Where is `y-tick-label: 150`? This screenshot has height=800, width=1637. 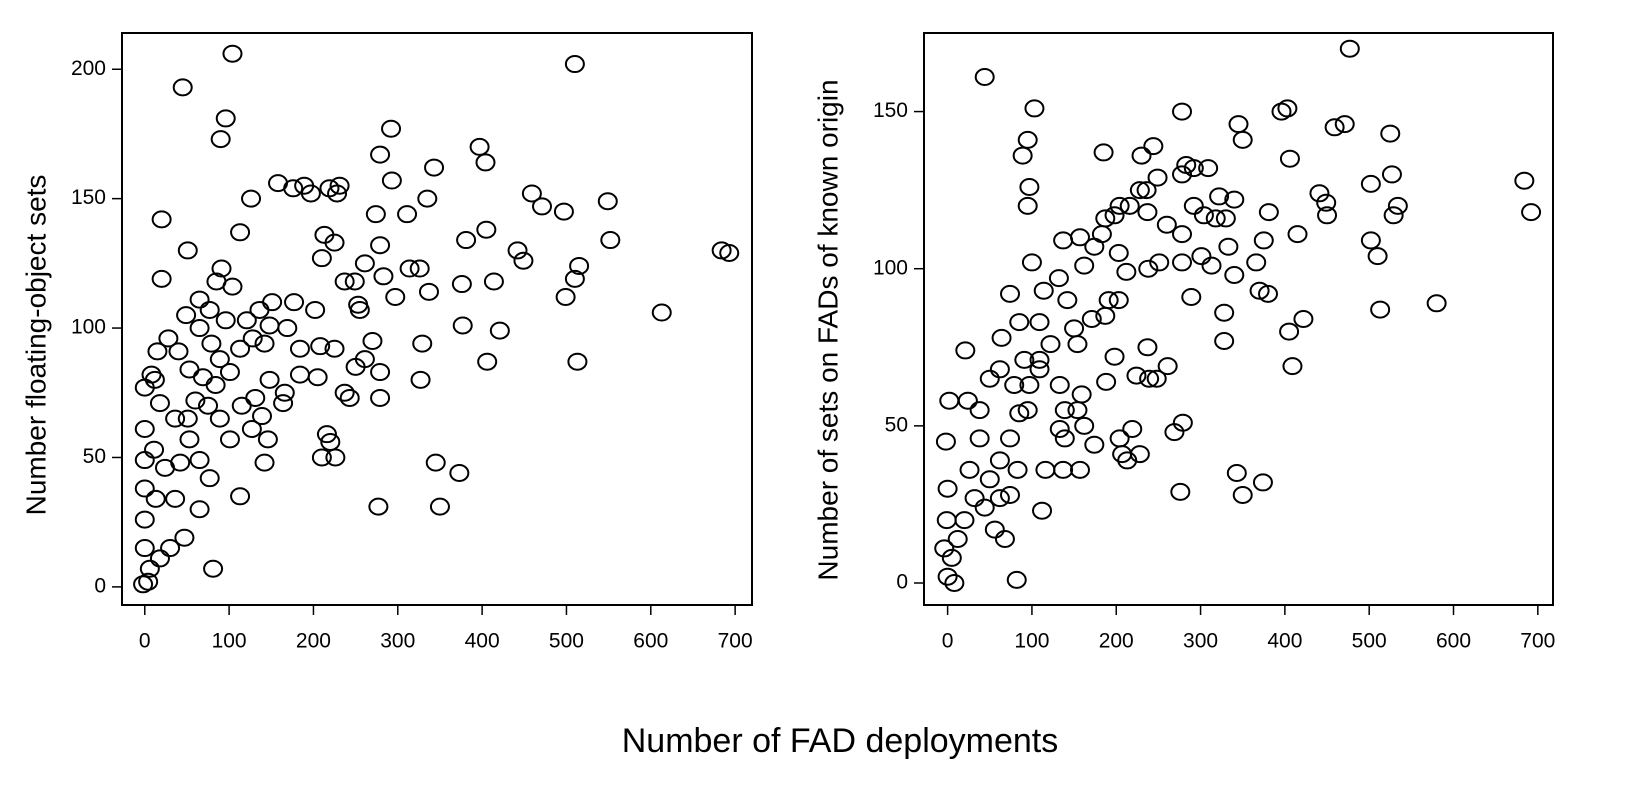 y-tick-label: 150 is located at coordinates (890, 110).